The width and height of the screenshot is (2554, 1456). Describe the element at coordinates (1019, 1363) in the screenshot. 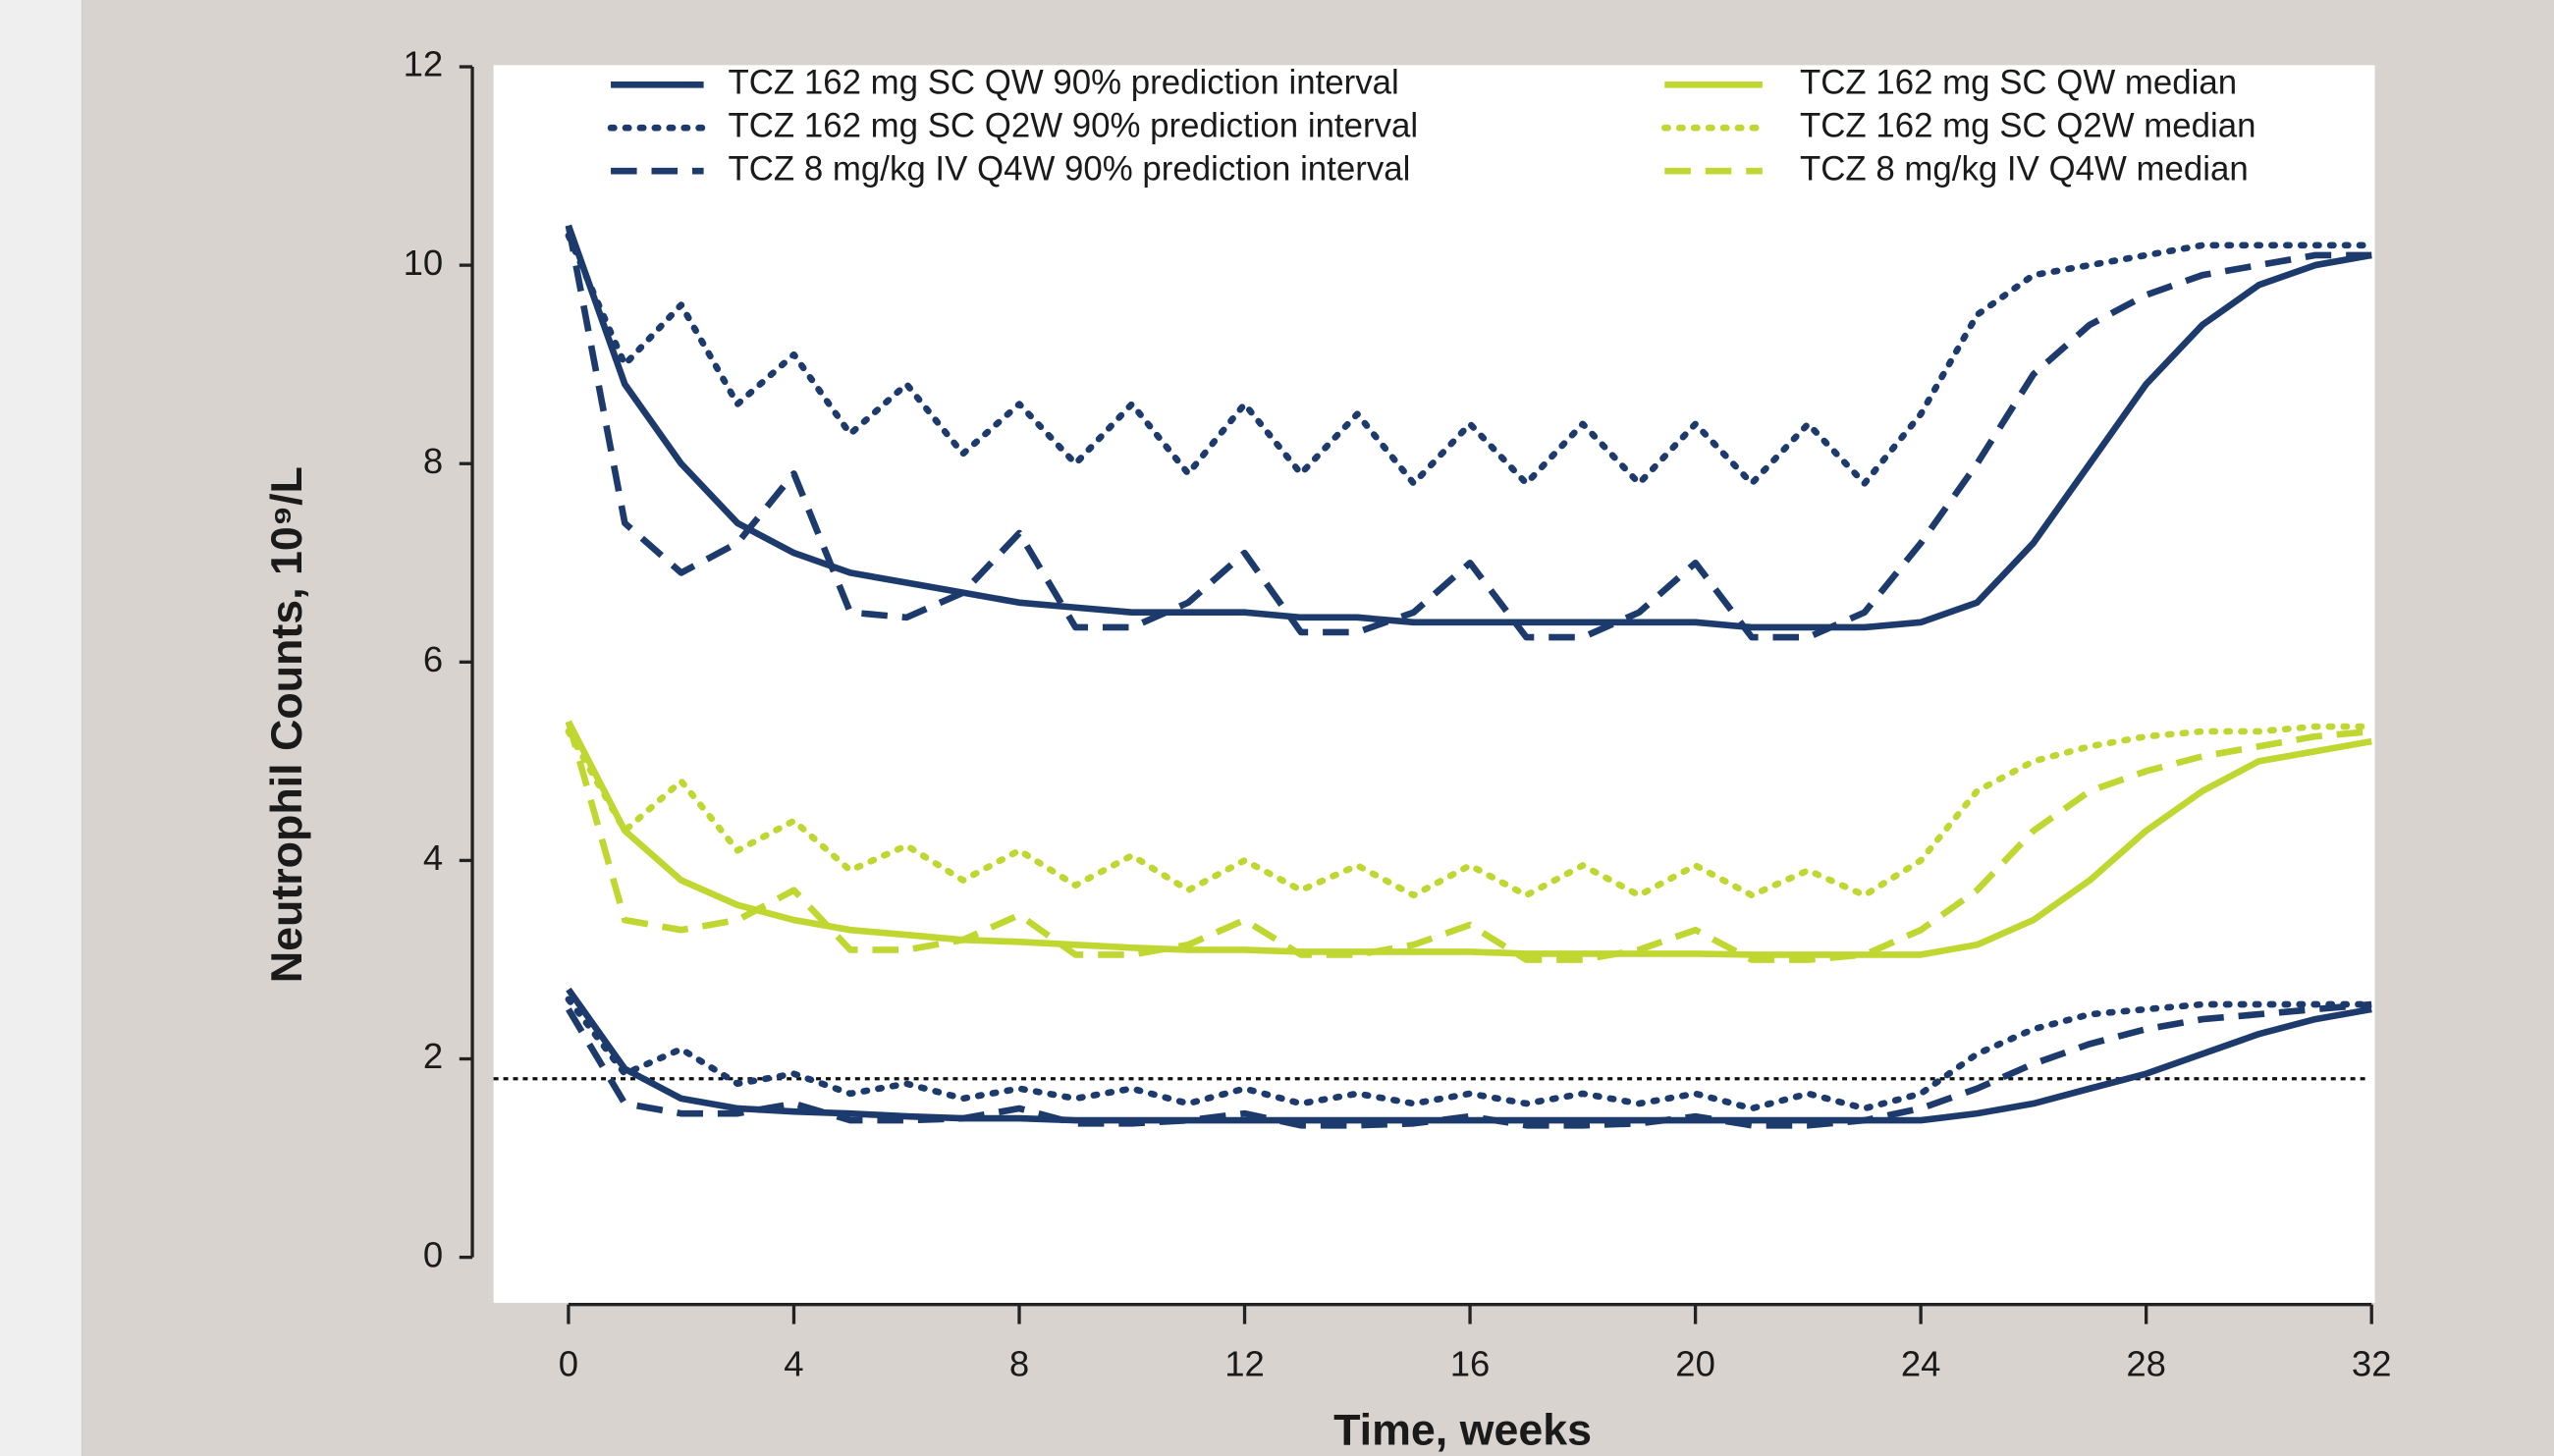

I see `x-tick-label: 8` at that location.